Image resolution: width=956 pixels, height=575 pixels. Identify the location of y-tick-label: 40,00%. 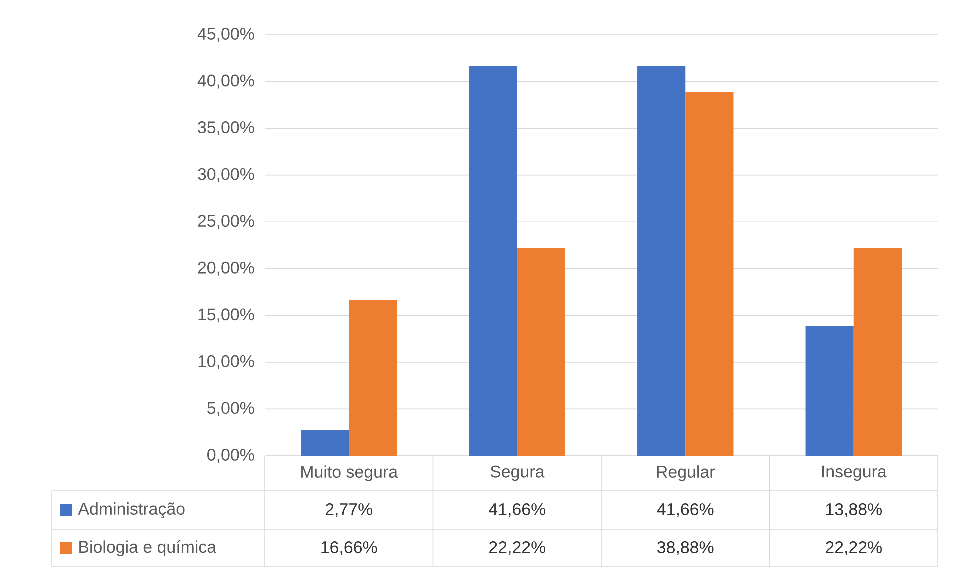
(226, 81).